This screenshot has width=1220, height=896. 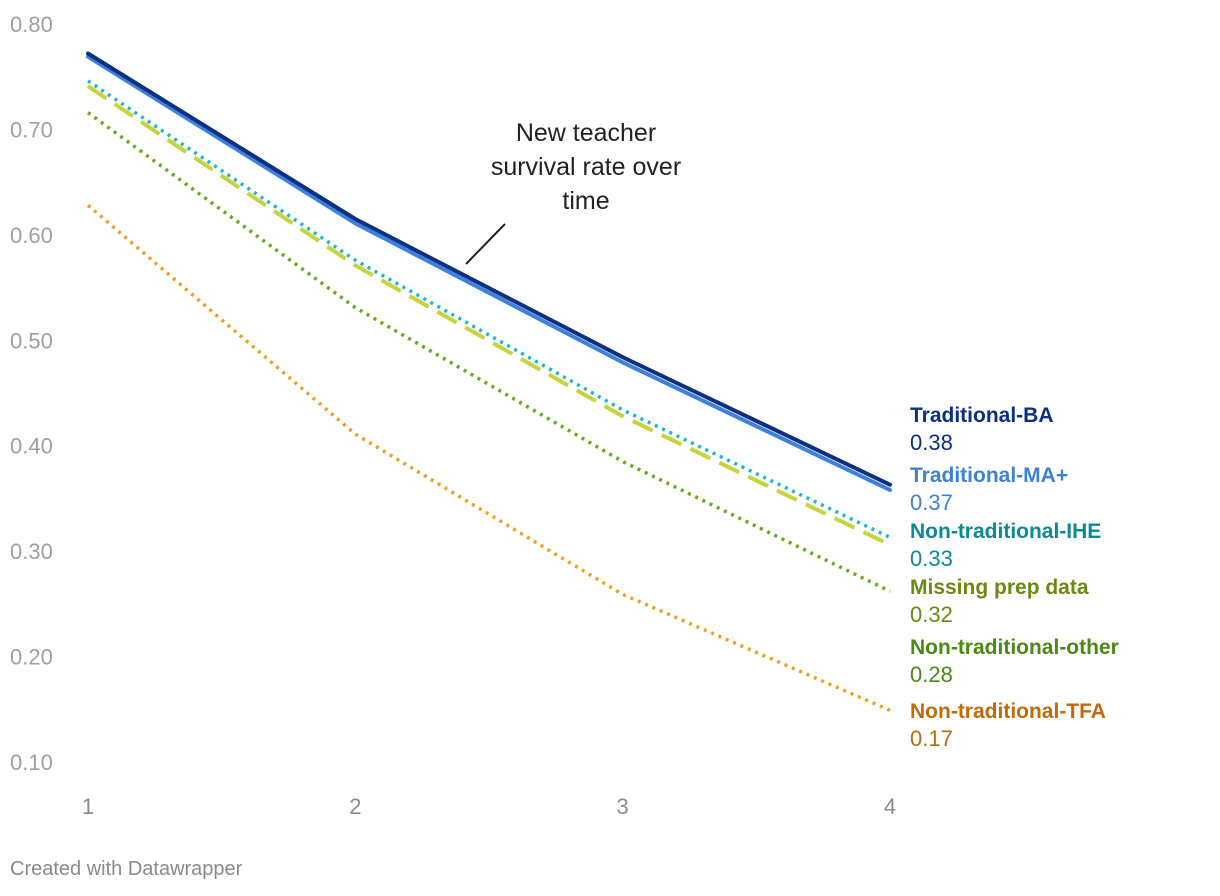 I want to click on series-label-name: Non-traditional-IHE, so click(x=1005, y=531).